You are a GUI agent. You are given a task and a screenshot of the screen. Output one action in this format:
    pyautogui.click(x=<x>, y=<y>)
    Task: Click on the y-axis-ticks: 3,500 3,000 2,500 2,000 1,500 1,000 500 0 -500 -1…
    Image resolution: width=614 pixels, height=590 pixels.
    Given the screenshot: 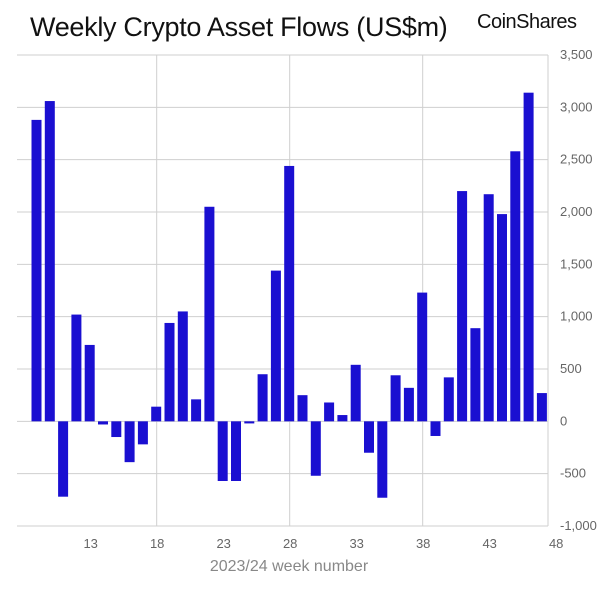 What is the action you would take?
    pyautogui.click(x=578, y=290)
    